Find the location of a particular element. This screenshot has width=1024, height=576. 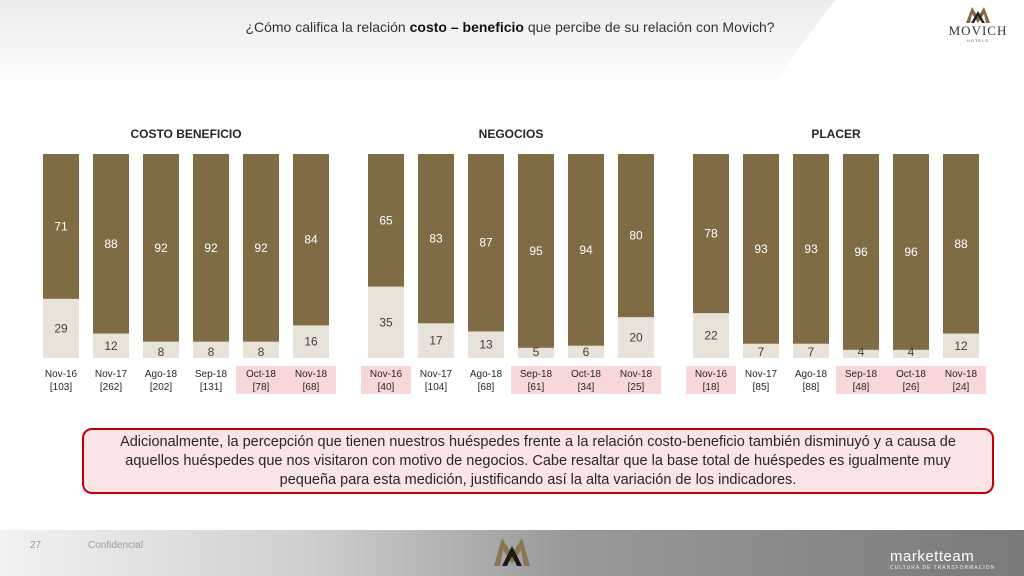

movich-logo: MOVICH HOTELS is located at coordinates (978, 26).